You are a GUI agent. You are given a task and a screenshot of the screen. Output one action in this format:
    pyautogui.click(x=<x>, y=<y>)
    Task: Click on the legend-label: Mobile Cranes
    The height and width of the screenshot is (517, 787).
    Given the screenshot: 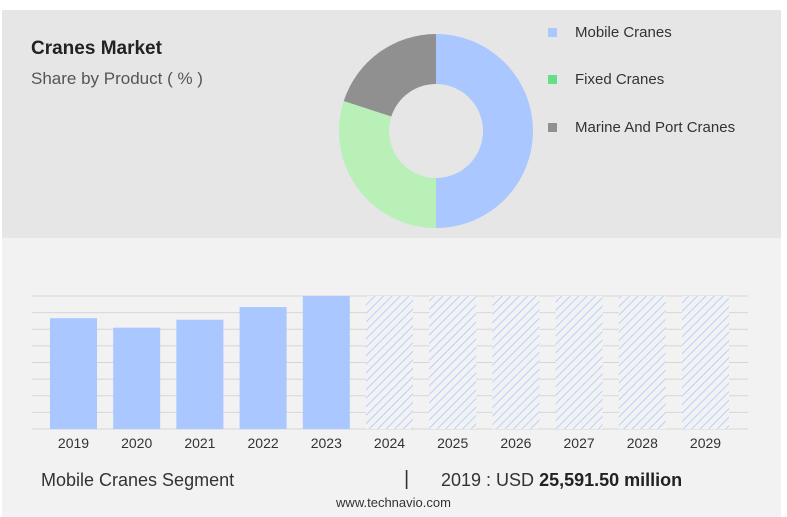 What is the action you would take?
    pyautogui.click(x=623, y=32)
    